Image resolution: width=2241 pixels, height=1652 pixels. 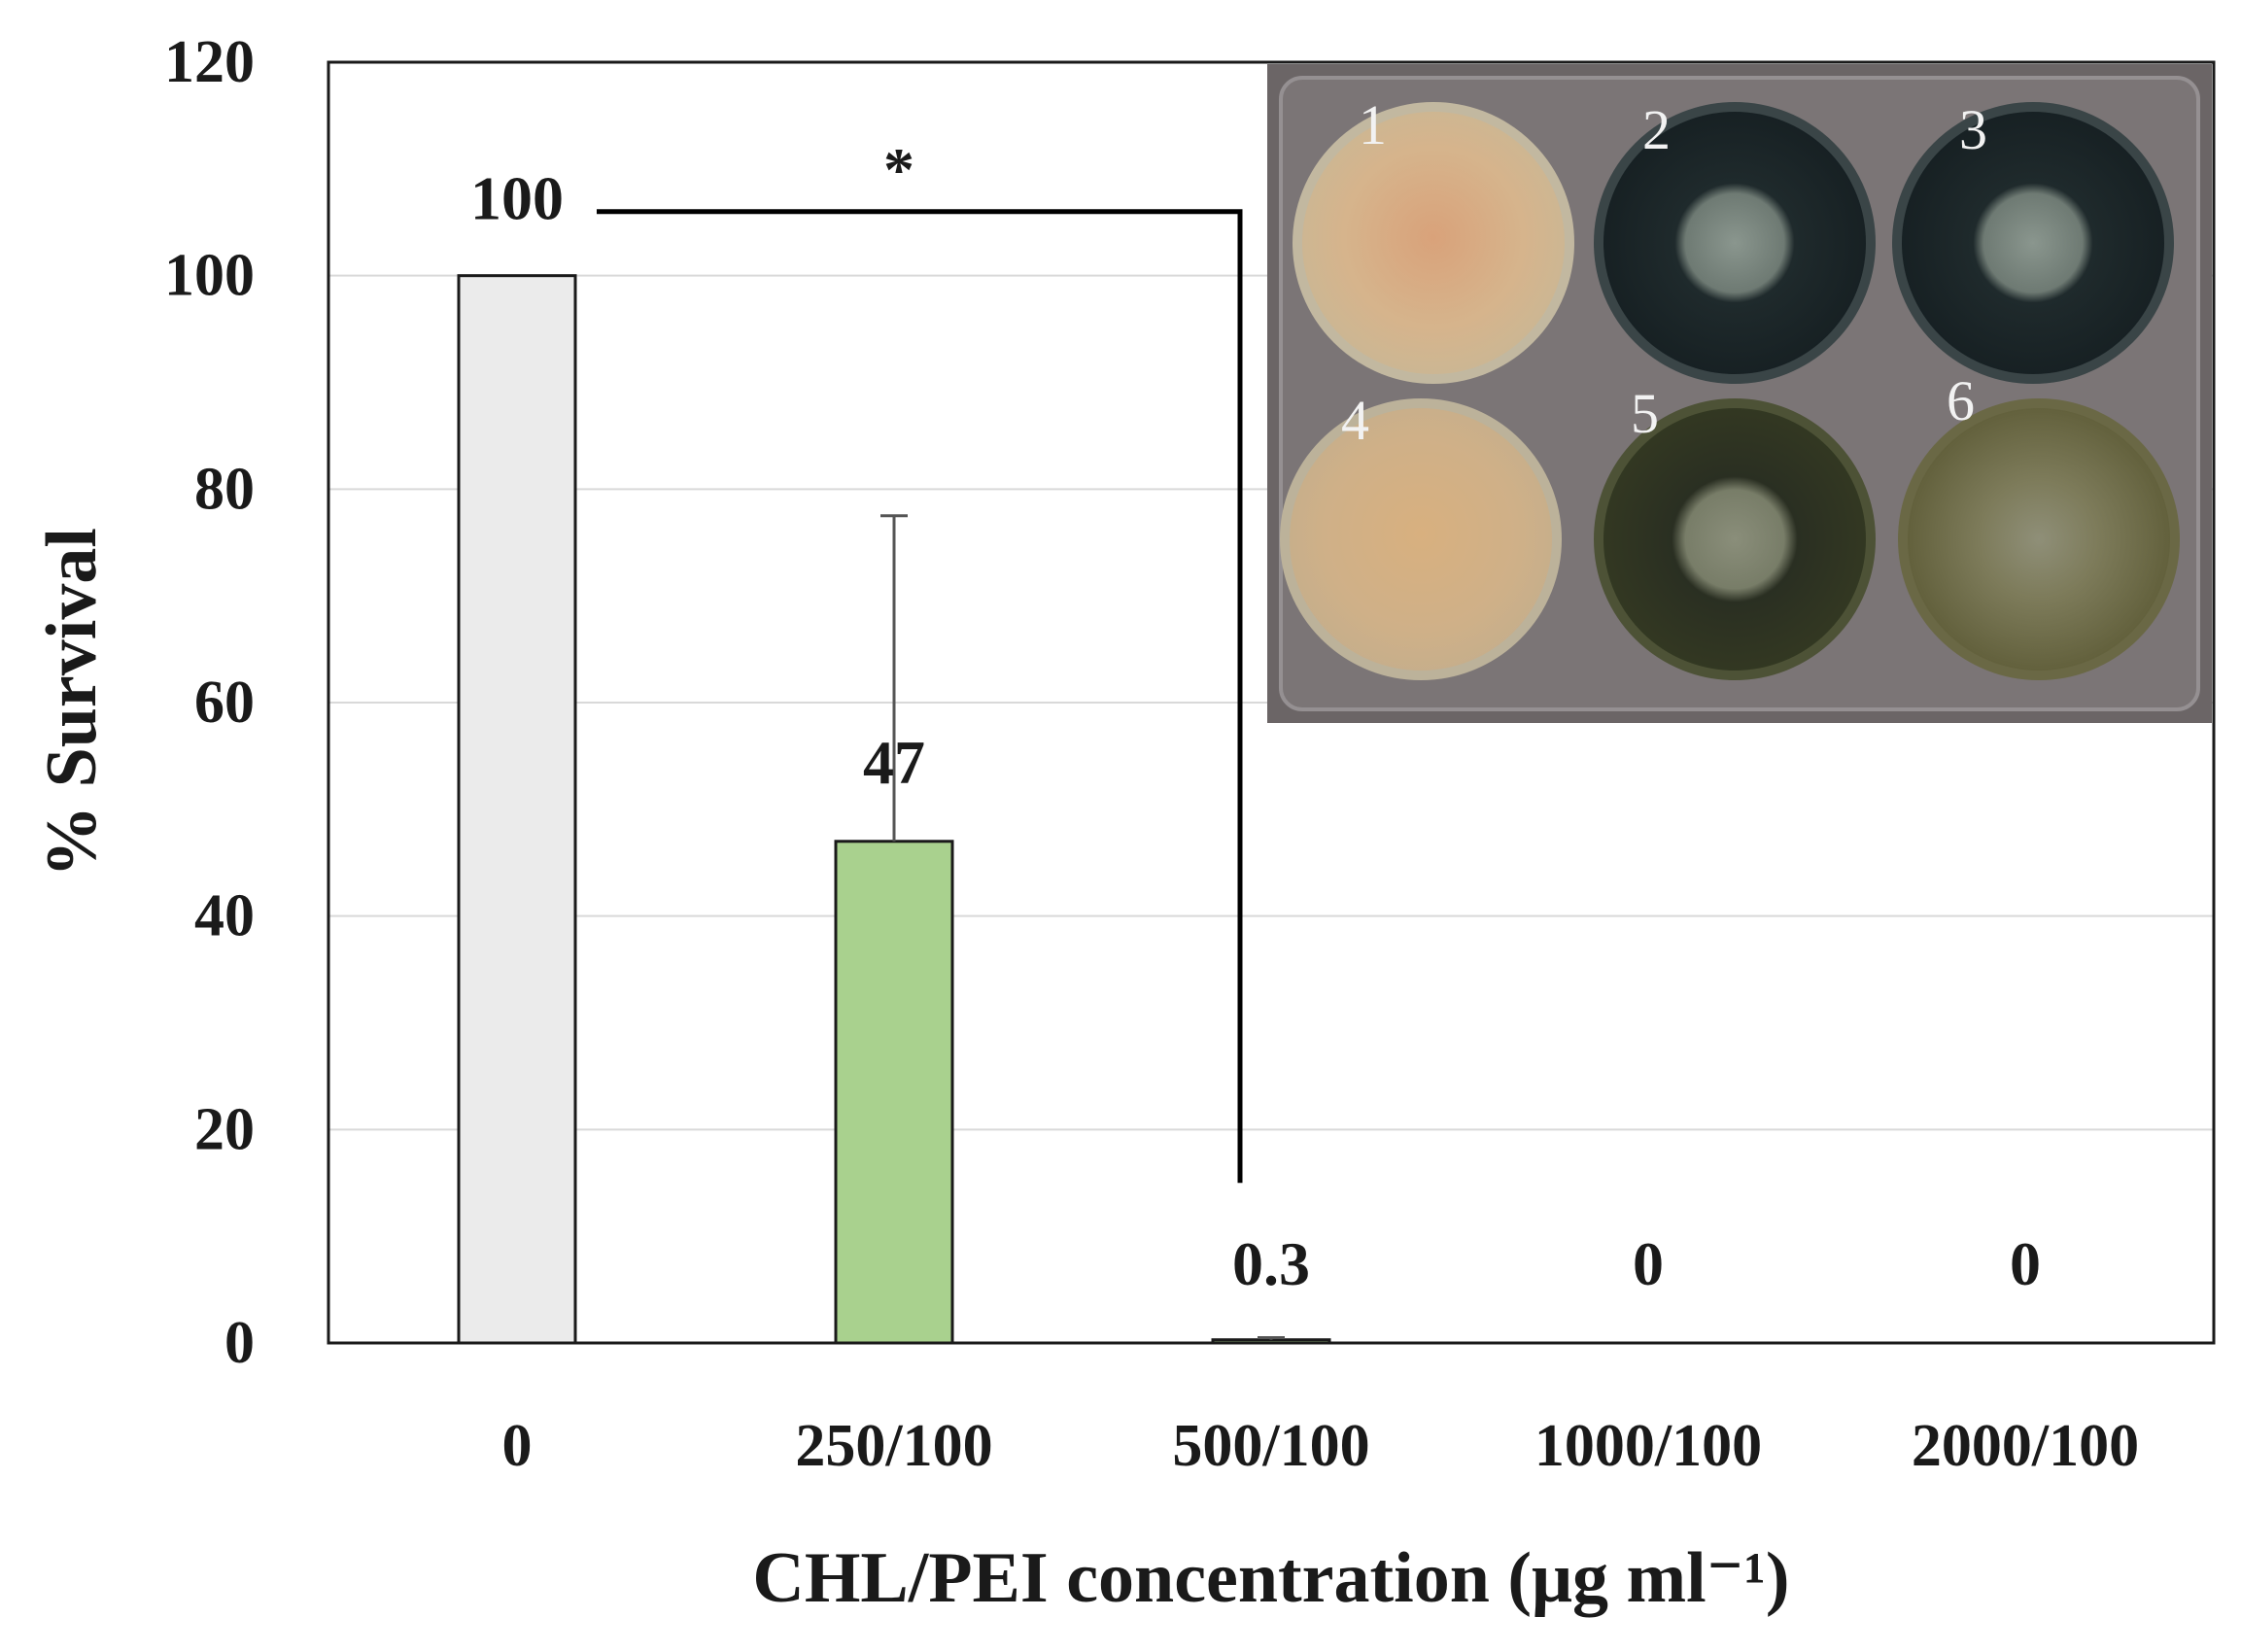 I want to click on y-tick-label-20: 20, so click(x=225, y=1129).